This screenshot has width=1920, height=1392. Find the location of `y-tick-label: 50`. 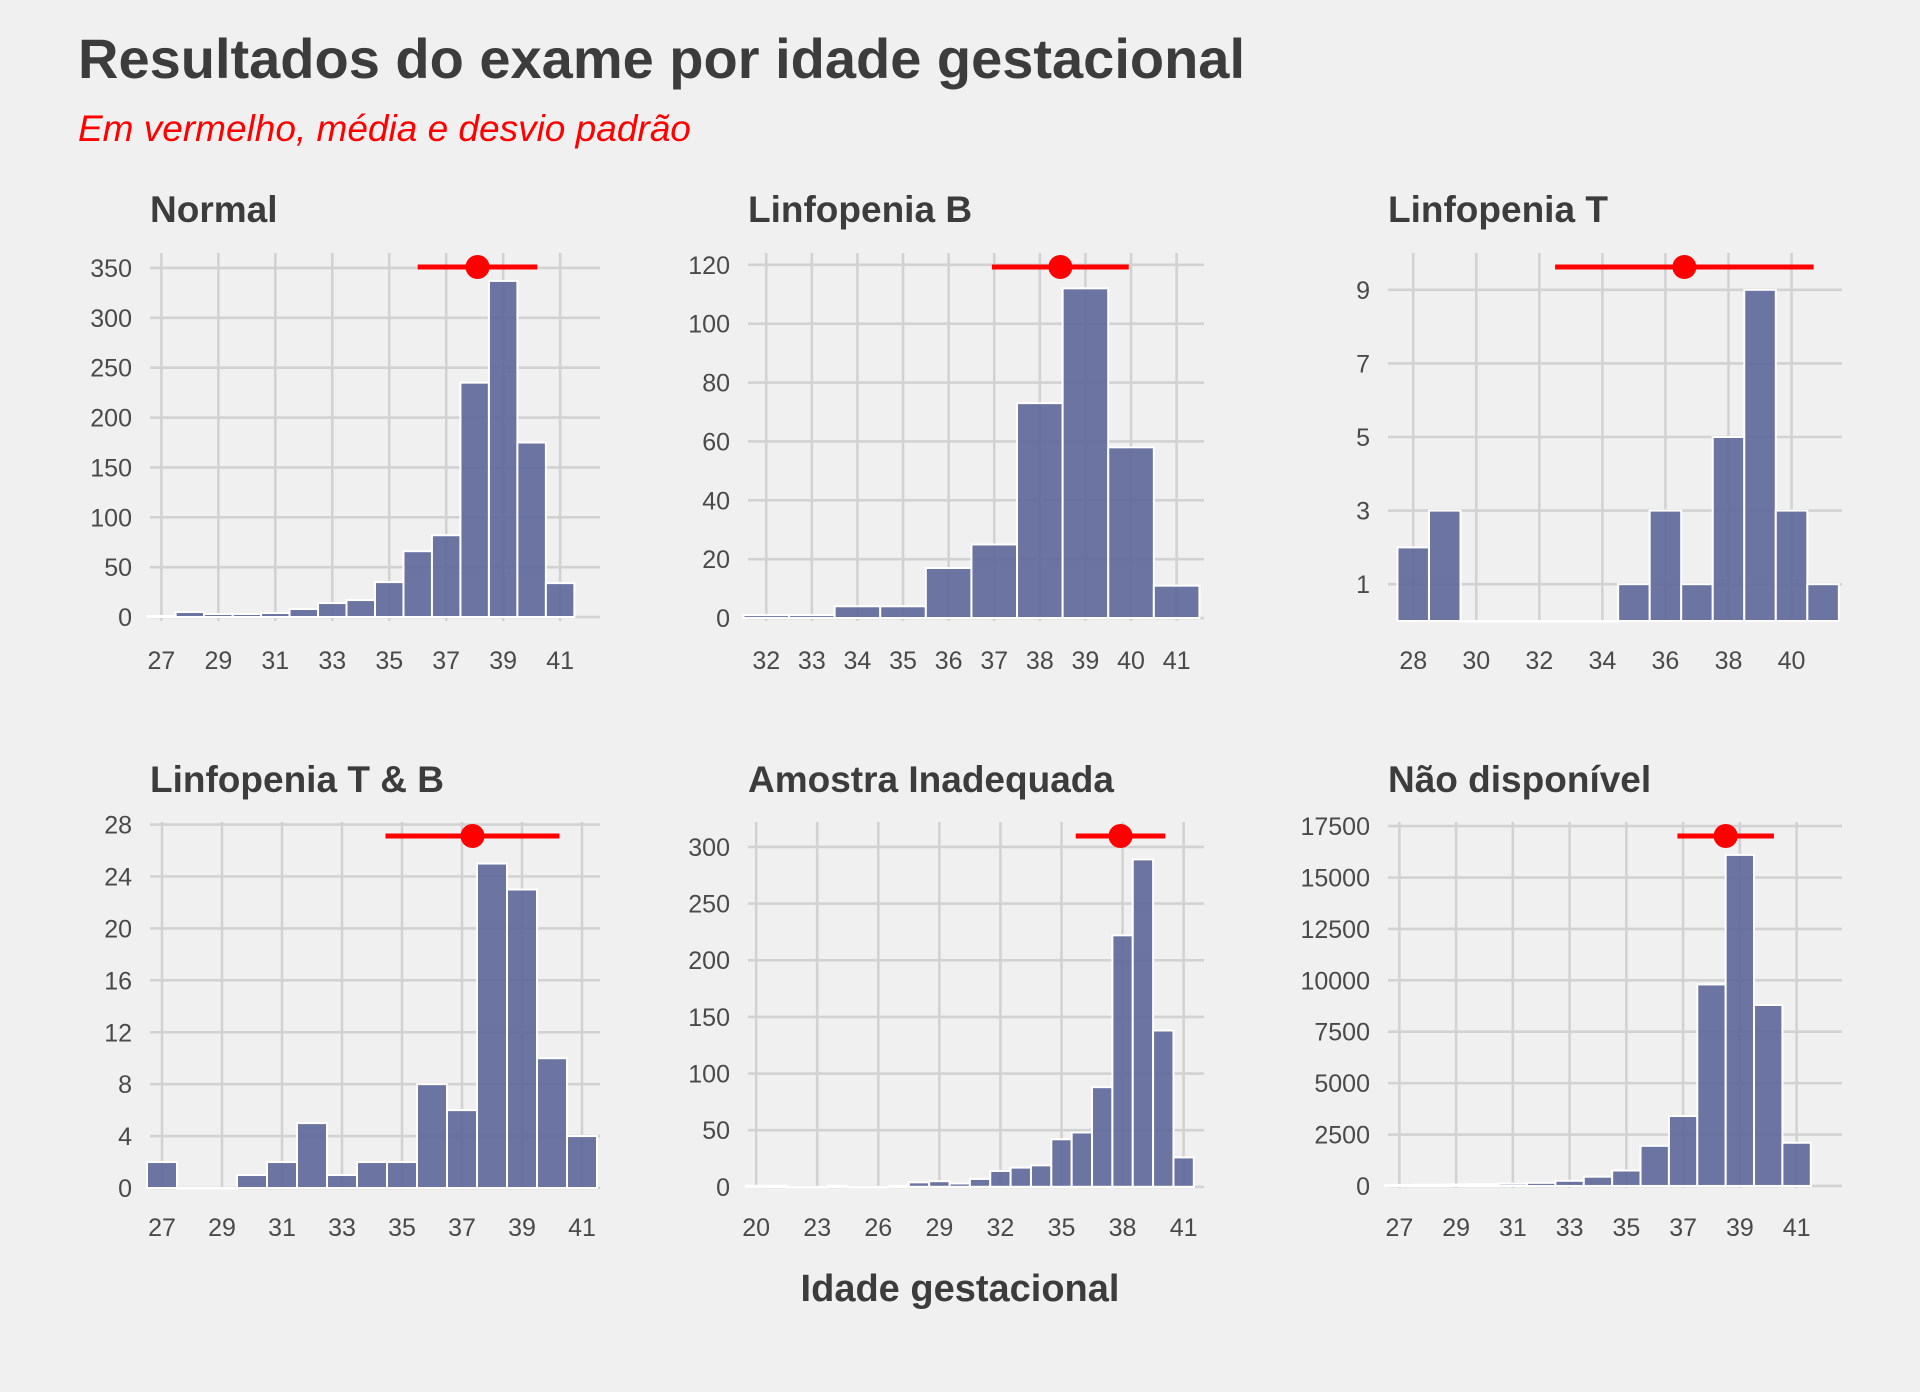

y-tick-label: 50 is located at coordinates (716, 1131).